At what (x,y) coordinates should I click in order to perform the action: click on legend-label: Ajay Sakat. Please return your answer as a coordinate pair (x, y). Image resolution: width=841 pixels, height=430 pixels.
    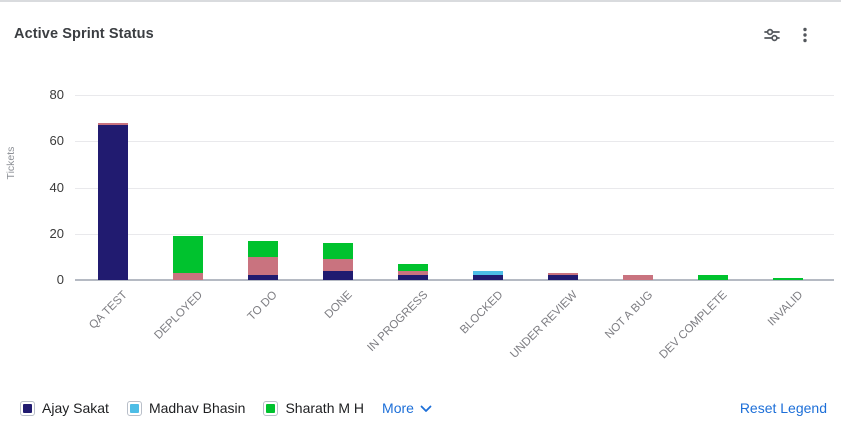
    Looking at the image, I should click on (75, 408).